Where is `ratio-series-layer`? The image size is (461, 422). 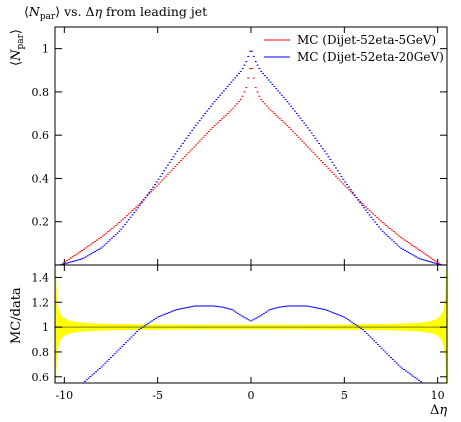
ratio-series-layer is located at coordinates (253, 344).